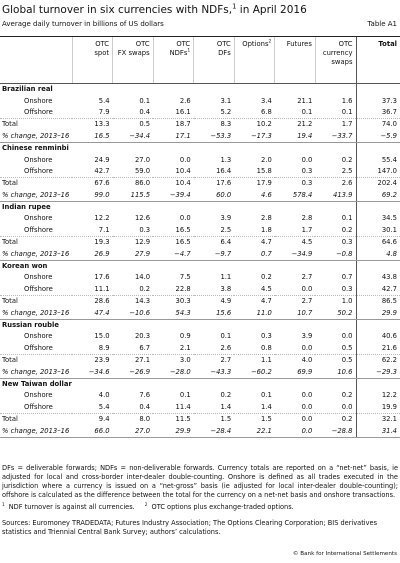 Image resolution: width=400 pixels, height=563 pixels. I want to click on cell: 7.6, so click(145, 395).